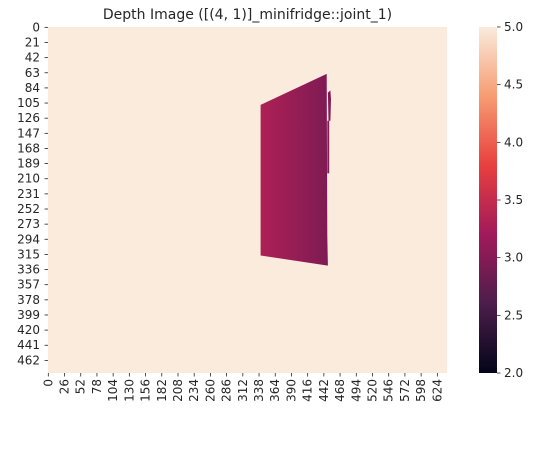 This screenshot has height=459, width=539. What do you see at coordinates (28, 330) in the screenshot?
I see `y-tick-label: 420` at bounding box center [28, 330].